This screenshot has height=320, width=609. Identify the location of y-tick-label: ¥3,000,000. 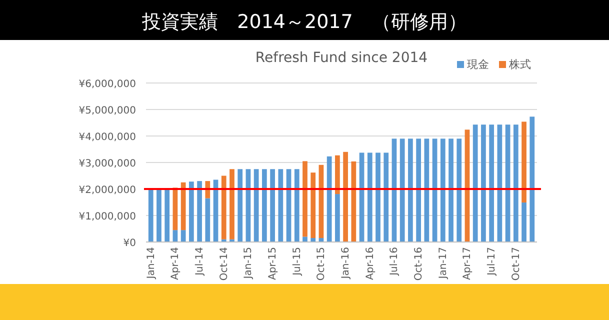
(107, 164).